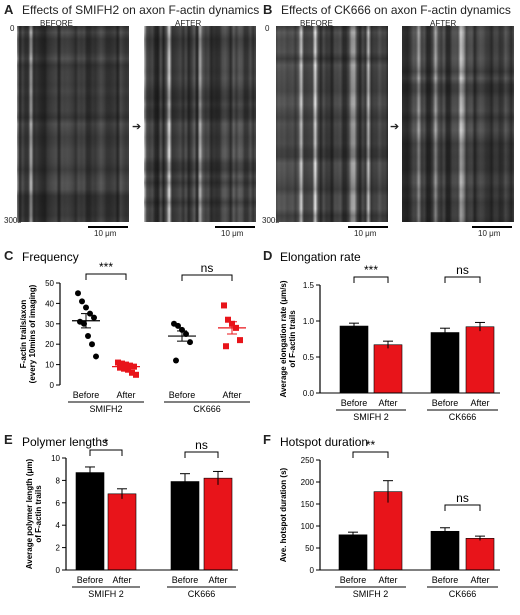 The image size is (520, 615). I want to click on panel-e-sig-label: ns, so click(201, 445).